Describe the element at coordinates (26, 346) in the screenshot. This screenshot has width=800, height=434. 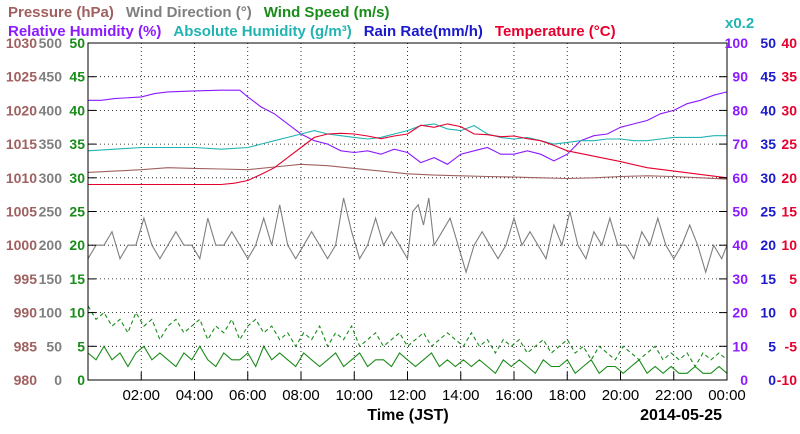
I see `y-tick-pressure-hpa: 985` at that location.